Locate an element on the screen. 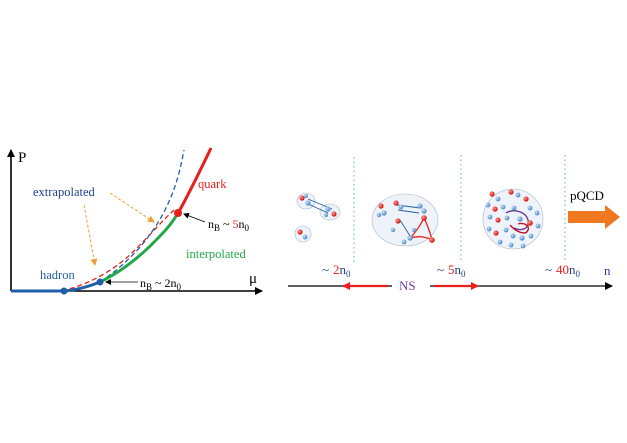 Image resolution: width=627 pixels, height=443 pixels. hadron-label: hadron is located at coordinates (57, 275).